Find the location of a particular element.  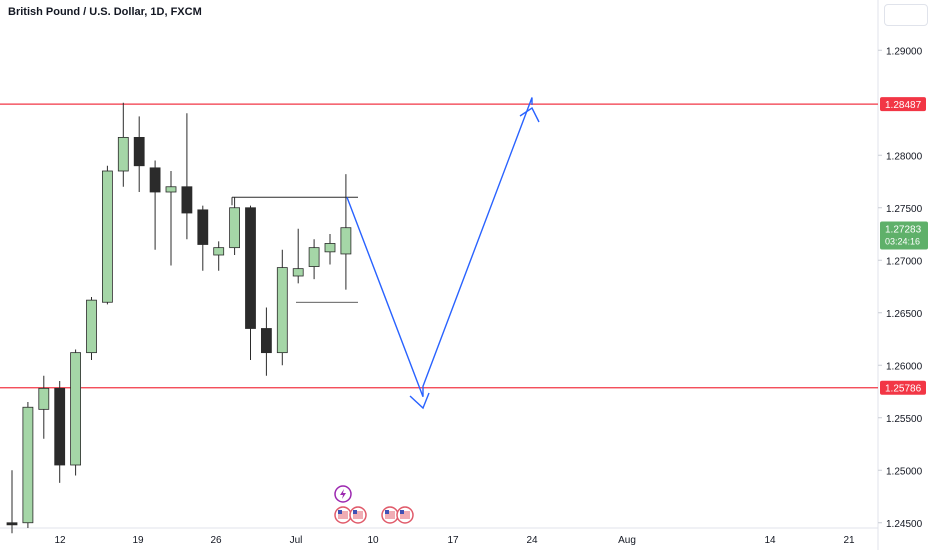

x-tick-label: 14 is located at coordinates (770, 540).